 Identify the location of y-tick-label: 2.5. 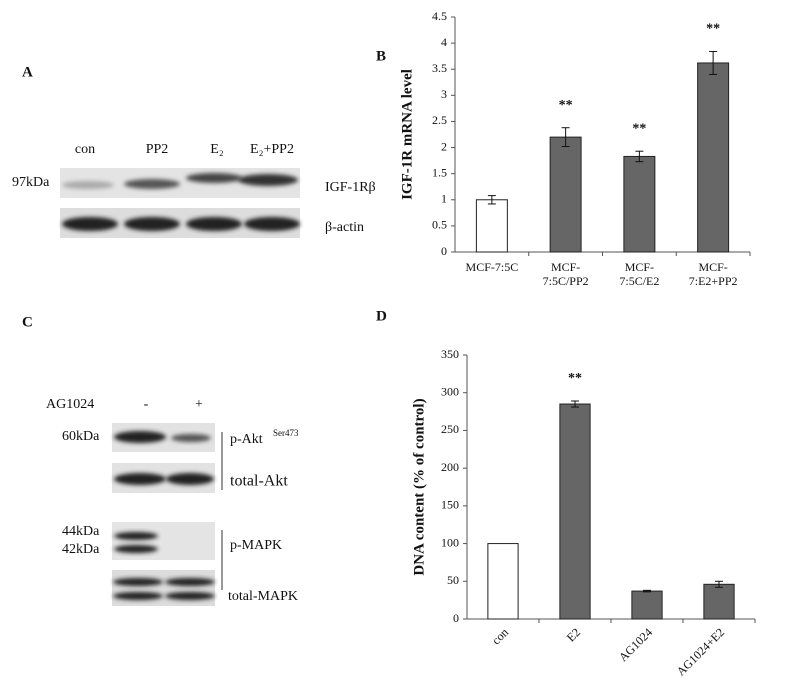
(439, 120).